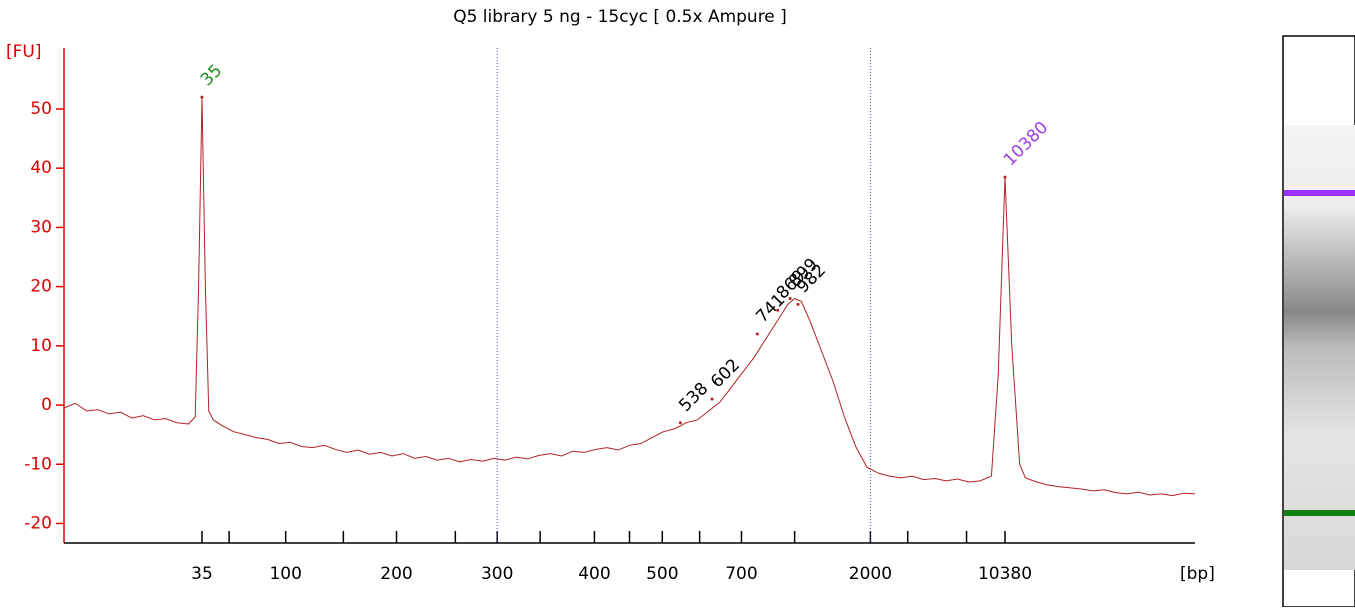 The image size is (1355, 611). Describe the element at coordinates (285, 574) in the screenshot. I see `x-tick-label: 100` at that location.